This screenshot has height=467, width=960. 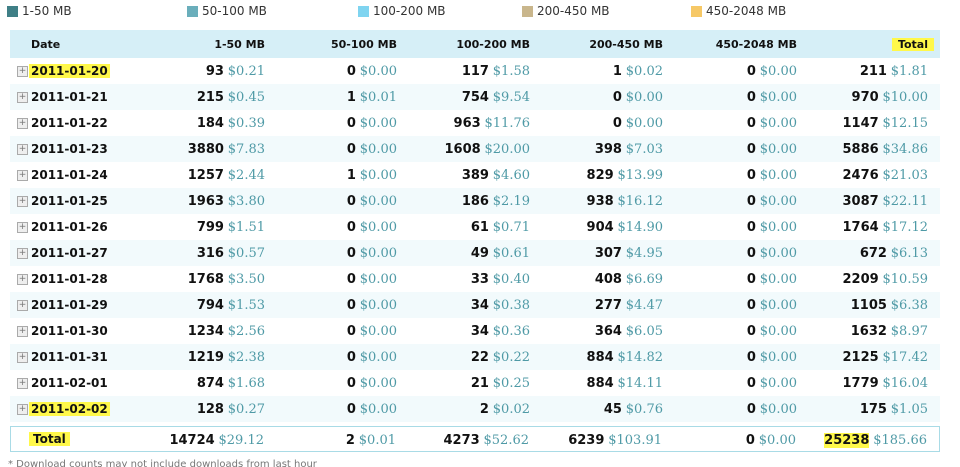 What do you see at coordinates (231, 227) in the screenshot?
I see `value-cell: 799 $1.51` at bounding box center [231, 227].